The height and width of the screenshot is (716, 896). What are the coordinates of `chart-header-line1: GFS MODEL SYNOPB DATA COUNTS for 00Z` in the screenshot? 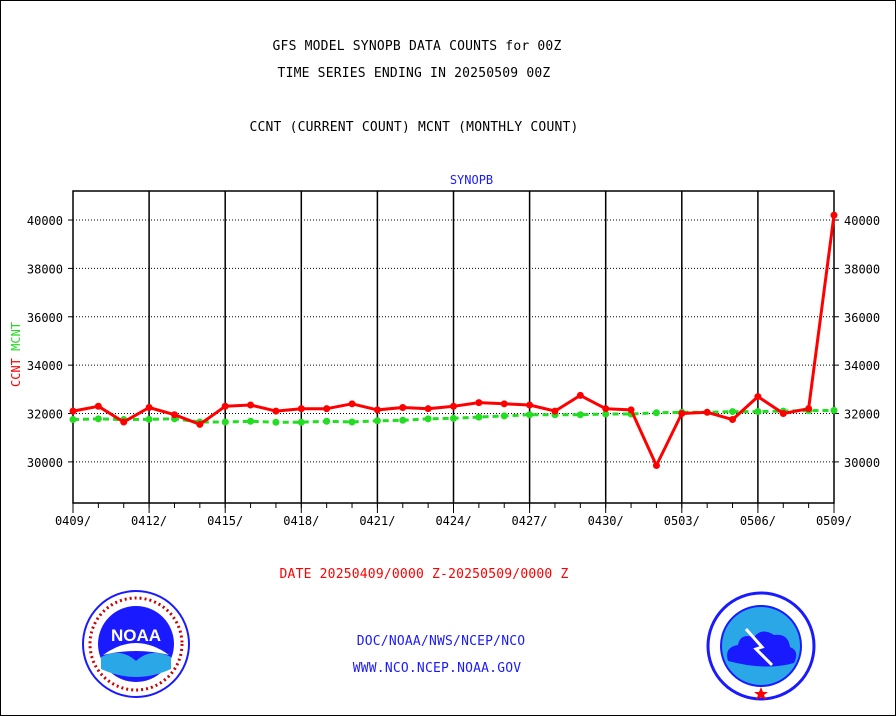 It's located at (417, 46).